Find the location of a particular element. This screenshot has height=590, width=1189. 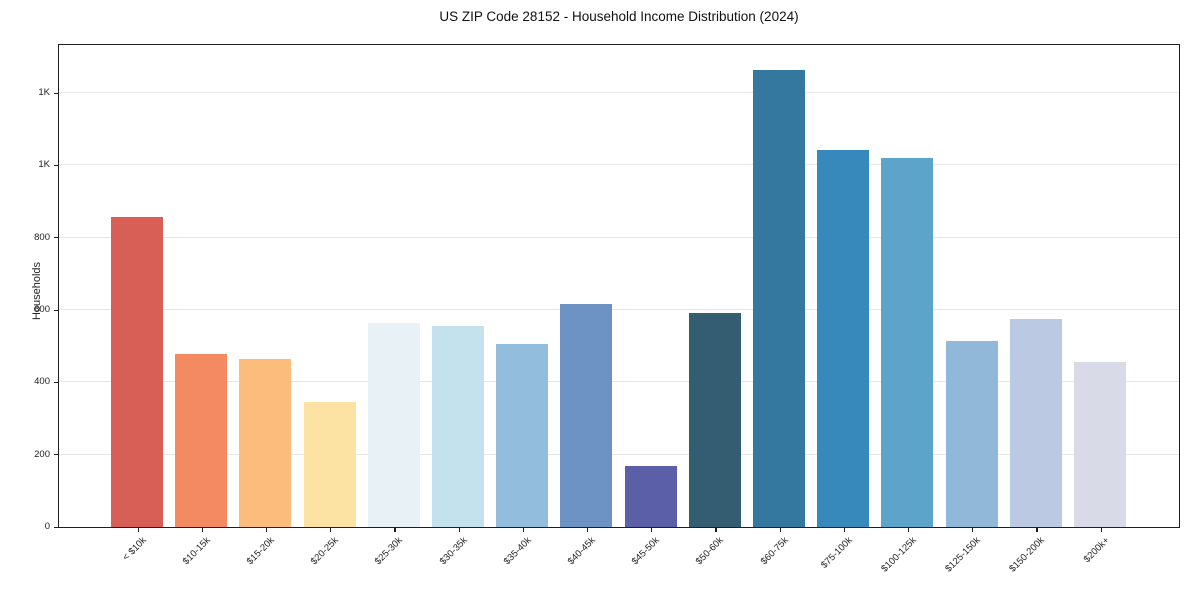

x-tick-label: $15-20k is located at coordinates (260, 551).